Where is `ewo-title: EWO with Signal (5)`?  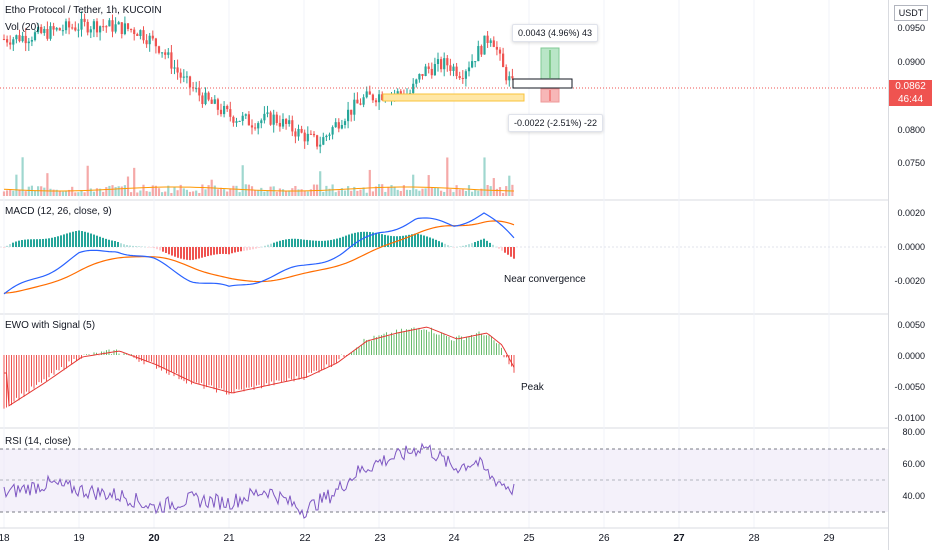 ewo-title: EWO with Signal (5) is located at coordinates (50, 325).